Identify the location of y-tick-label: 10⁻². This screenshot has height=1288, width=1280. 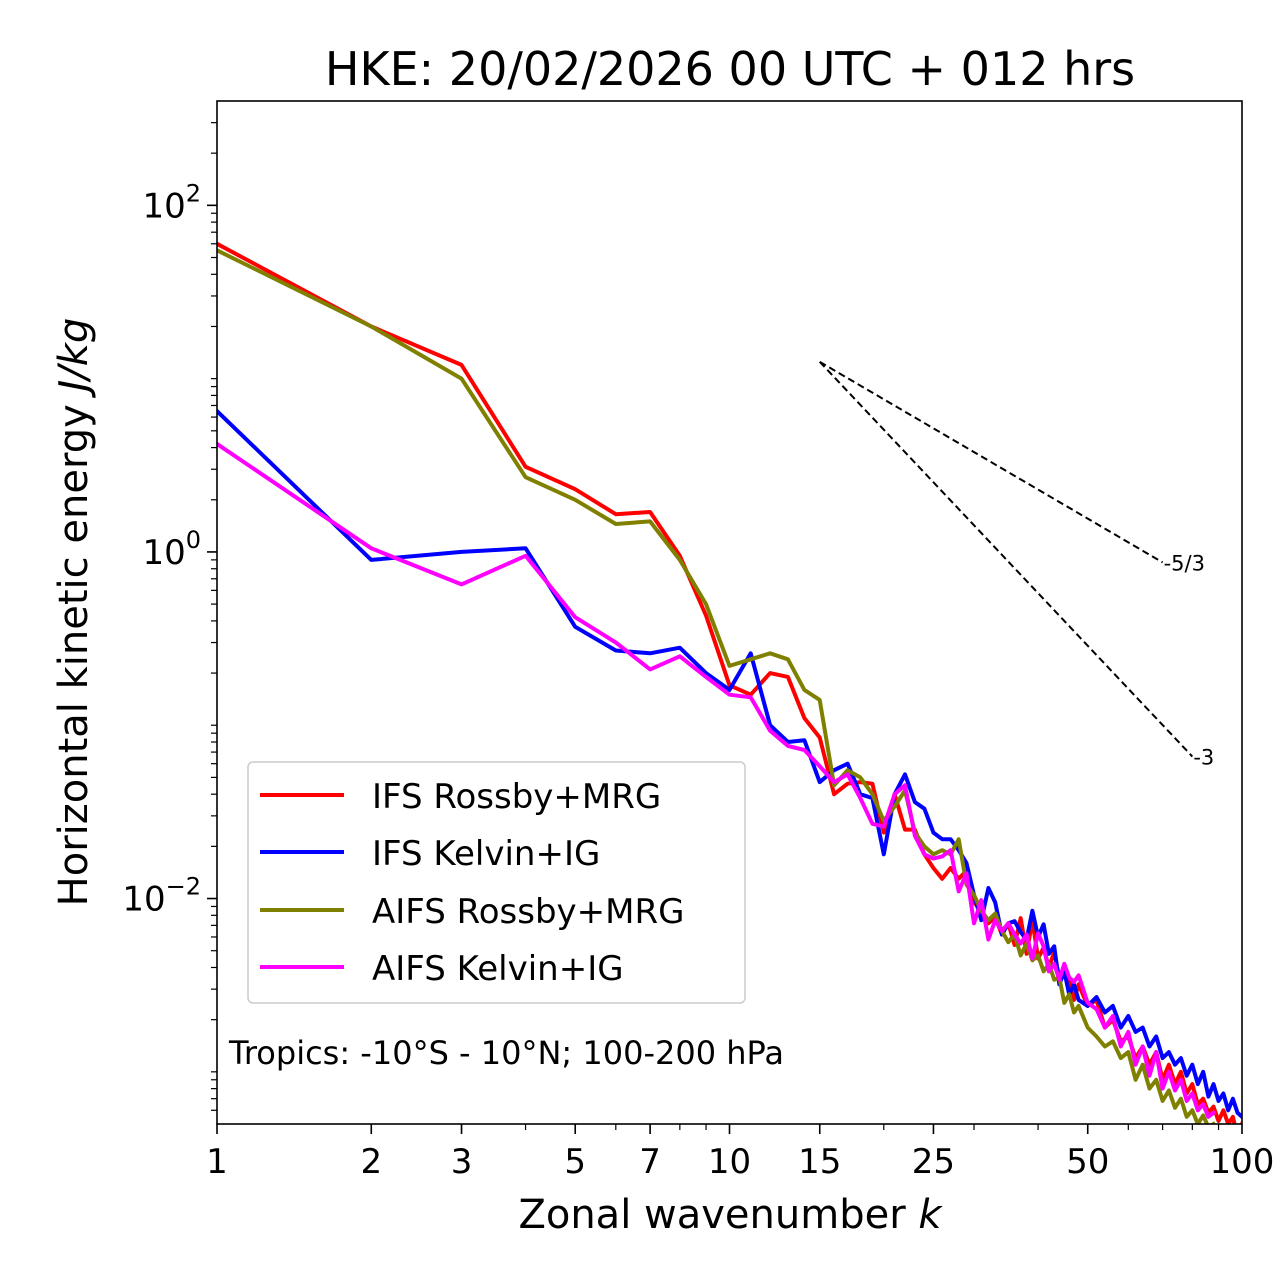
(161, 896).